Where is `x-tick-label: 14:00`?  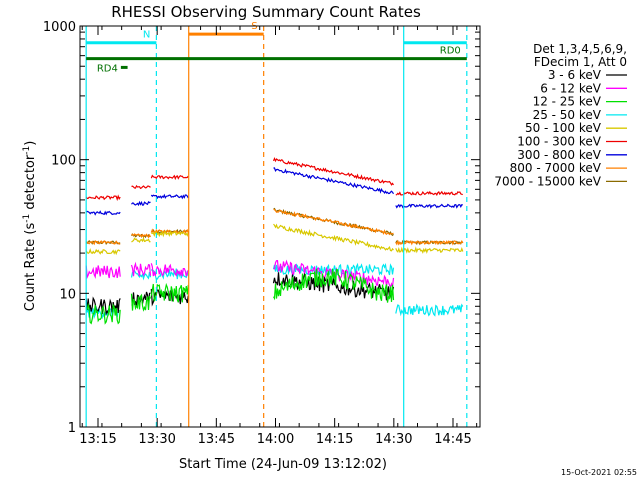
x-tick-label: 14:00 is located at coordinates (275, 439).